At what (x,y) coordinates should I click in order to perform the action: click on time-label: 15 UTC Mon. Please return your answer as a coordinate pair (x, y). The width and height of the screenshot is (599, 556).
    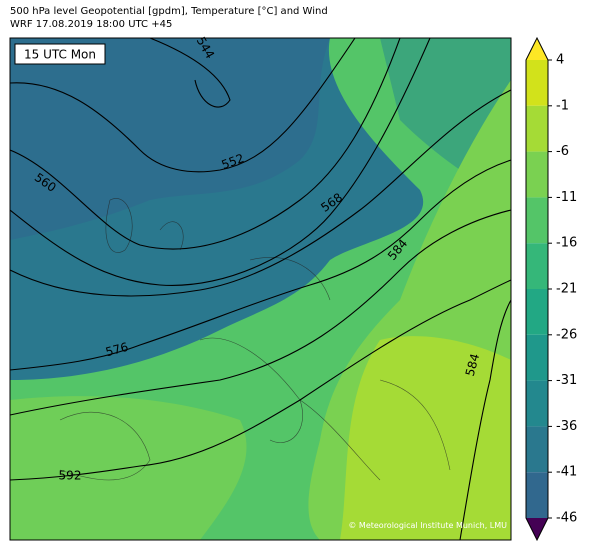
    Looking at the image, I should click on (60, 55).